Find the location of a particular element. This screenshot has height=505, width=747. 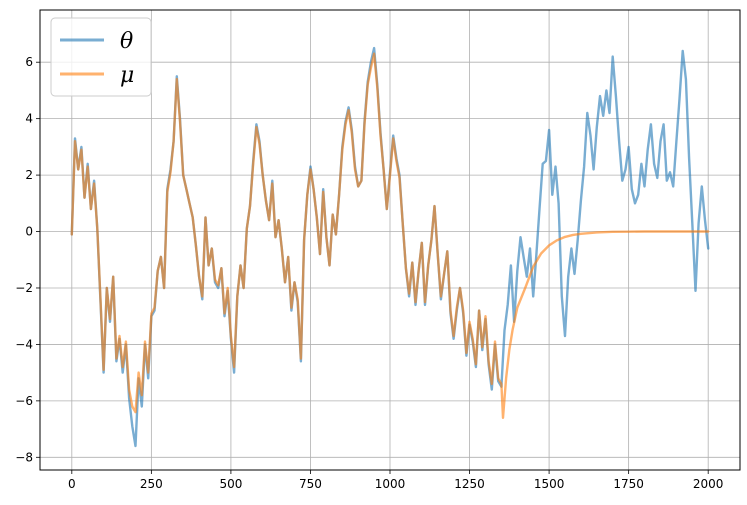

x-tick-label: 500 is located at coordinates (230, 484).